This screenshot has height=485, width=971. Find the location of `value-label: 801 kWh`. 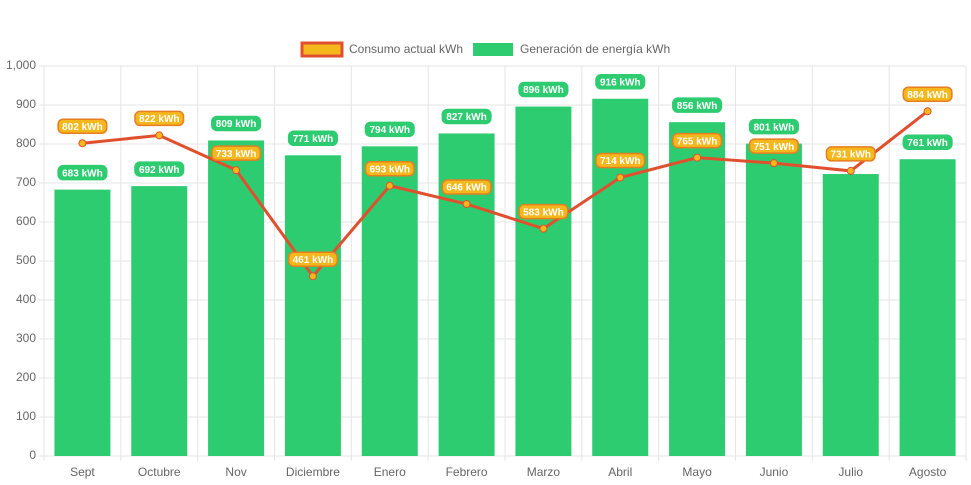

value-label: 801 kWh is located at coordinates (773, 126).